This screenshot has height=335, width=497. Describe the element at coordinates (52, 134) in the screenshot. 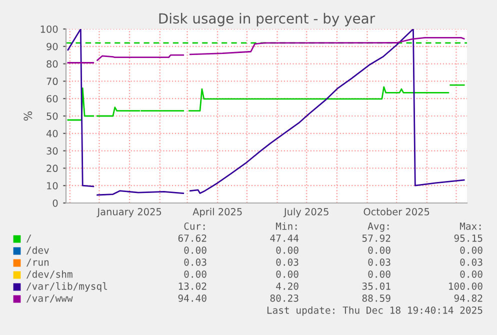

I see `y-tick-label: 40` at that location.